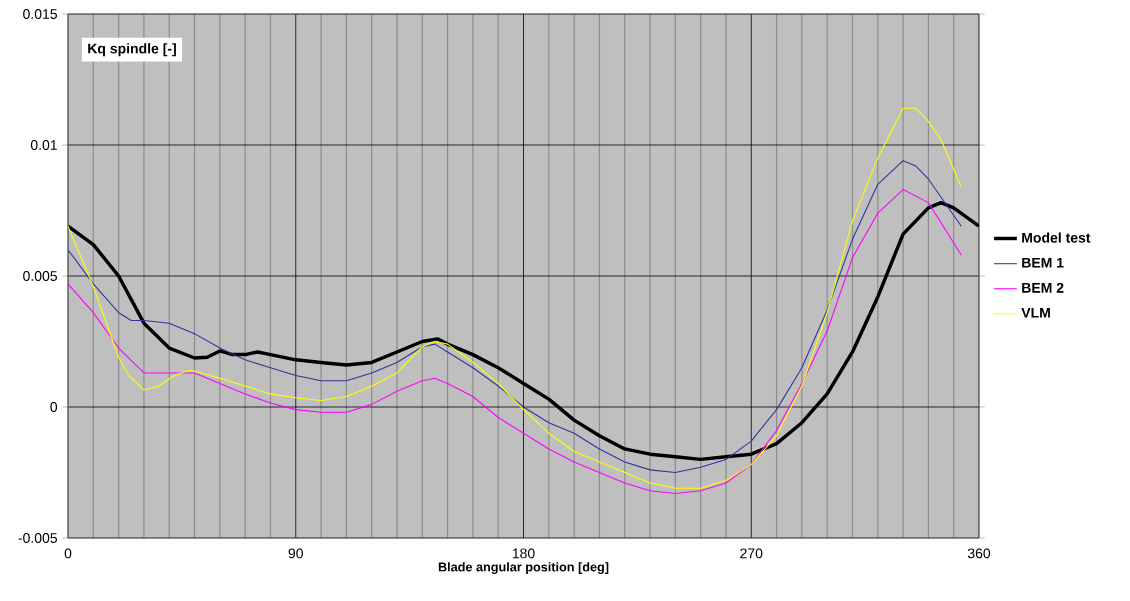 This screenshot has width=1130, height=601. Describe the element at coordinates (523, 568) in the screenshot. I see `x-axis-title: Blade angular position [deg]` at that location.